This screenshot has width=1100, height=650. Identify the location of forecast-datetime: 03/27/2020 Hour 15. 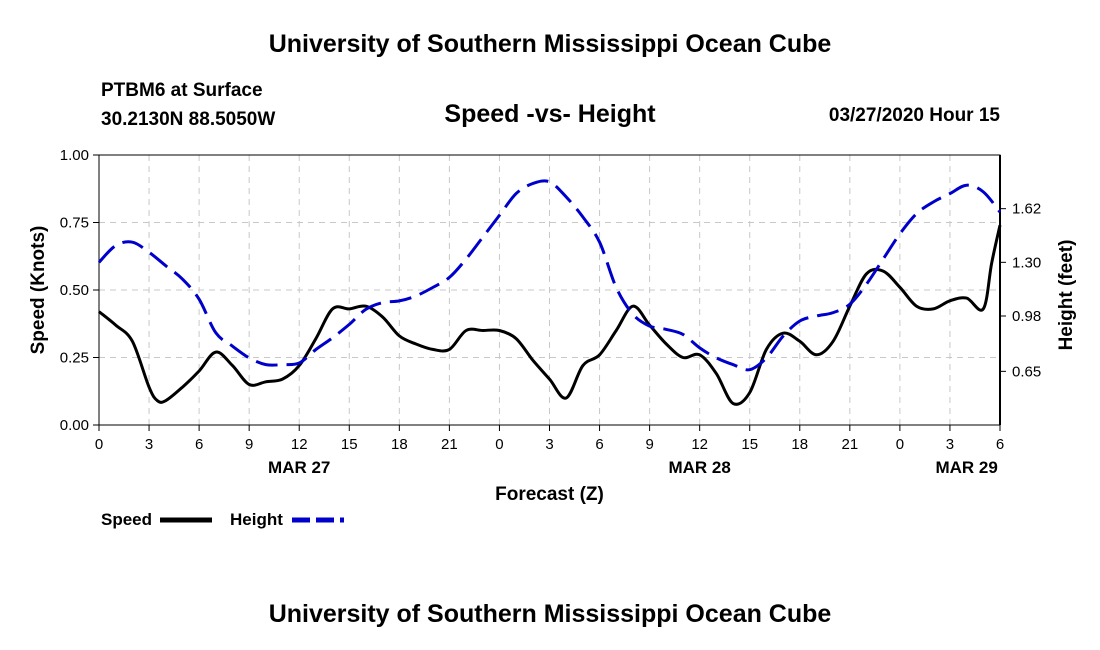
(914, 115).